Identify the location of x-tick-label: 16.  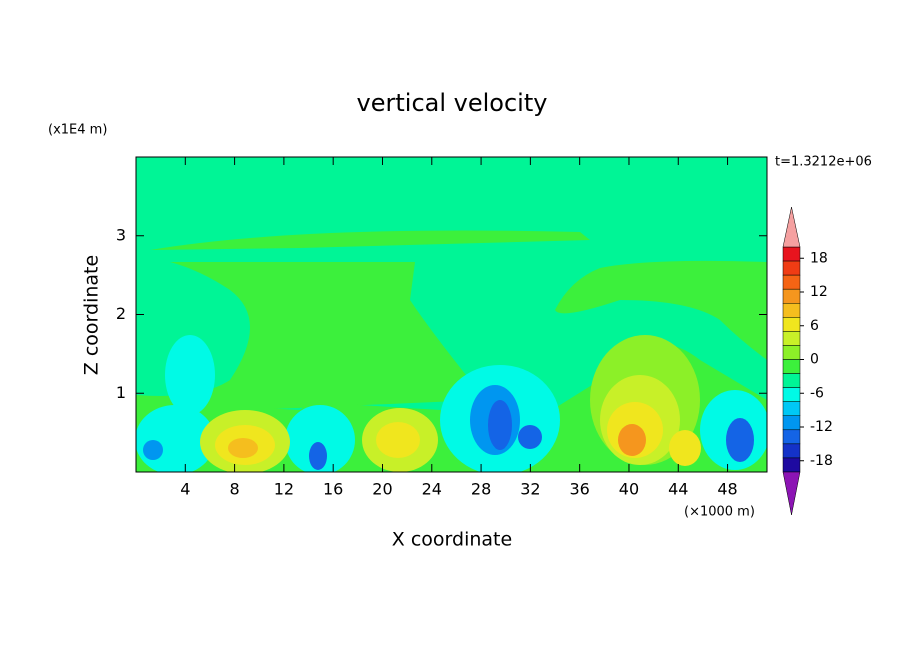
(333, 489).